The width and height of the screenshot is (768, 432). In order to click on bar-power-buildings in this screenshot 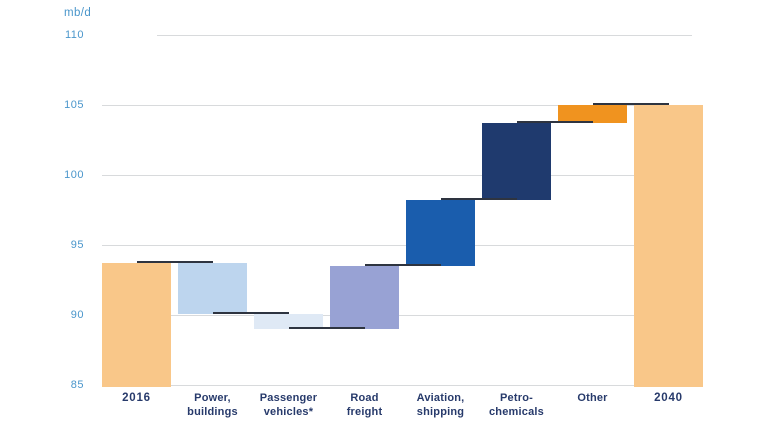, I will do `click(212, 288)`.